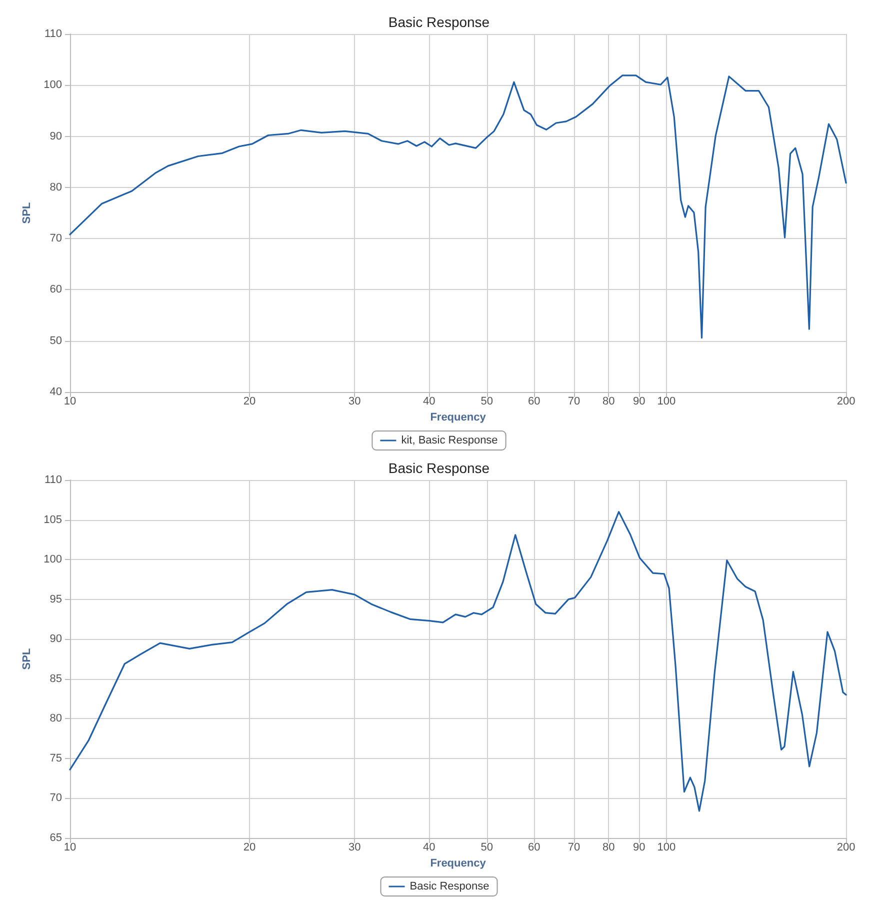 This screenshot has height=909, width=878. What do you see at coordinates (56, 758) in the screenshot?
I see `y-tick-label: 75` at bounding box center [56, 758].